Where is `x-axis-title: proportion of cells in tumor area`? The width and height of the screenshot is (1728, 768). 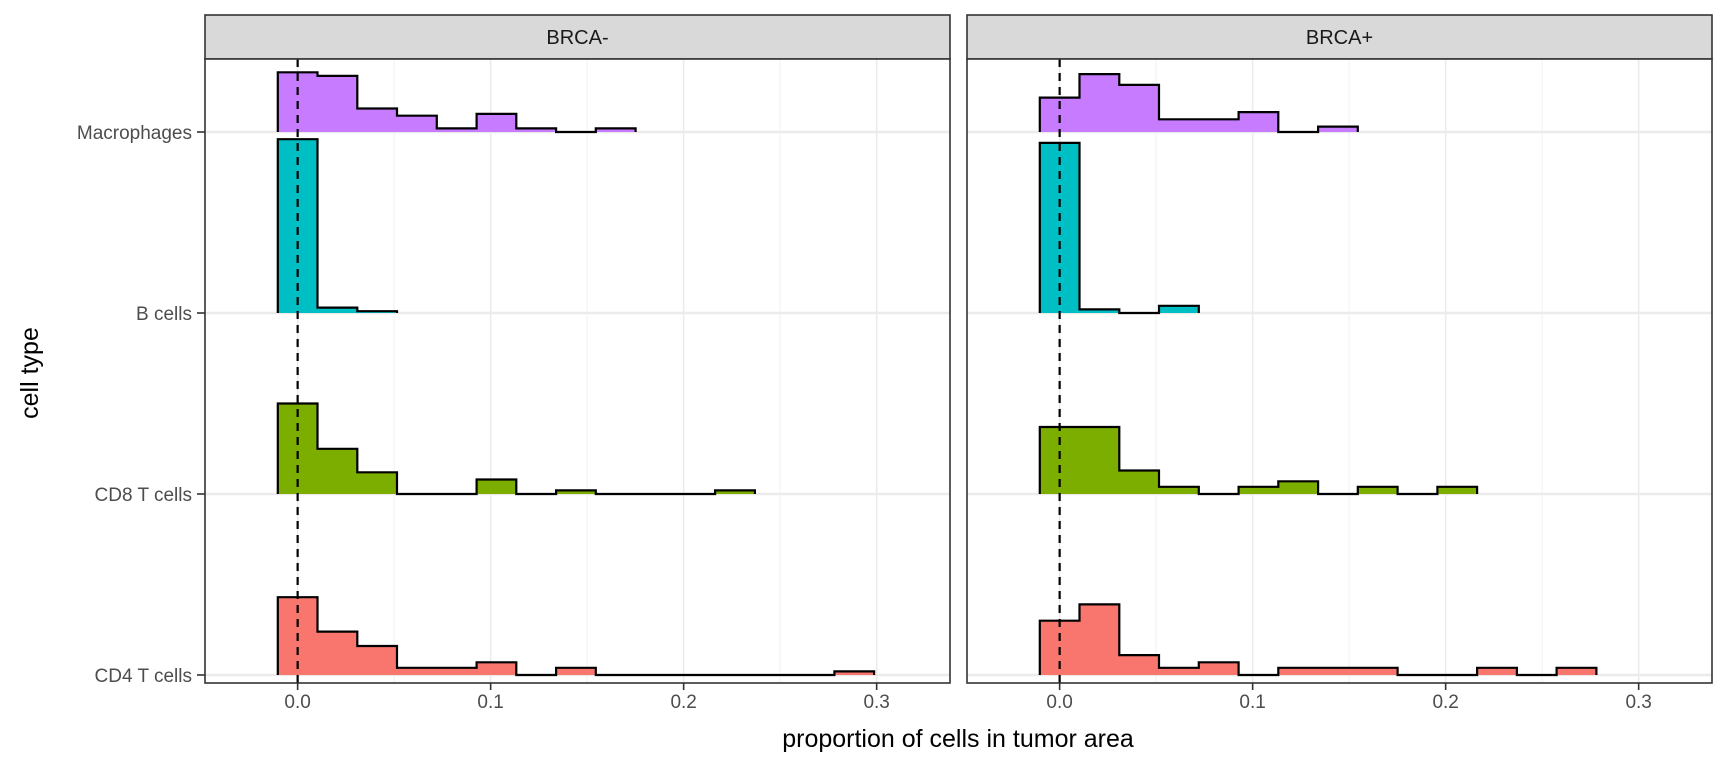 x-axis-title: proportion of cells in tumor area is located at coordinates (958, 739).